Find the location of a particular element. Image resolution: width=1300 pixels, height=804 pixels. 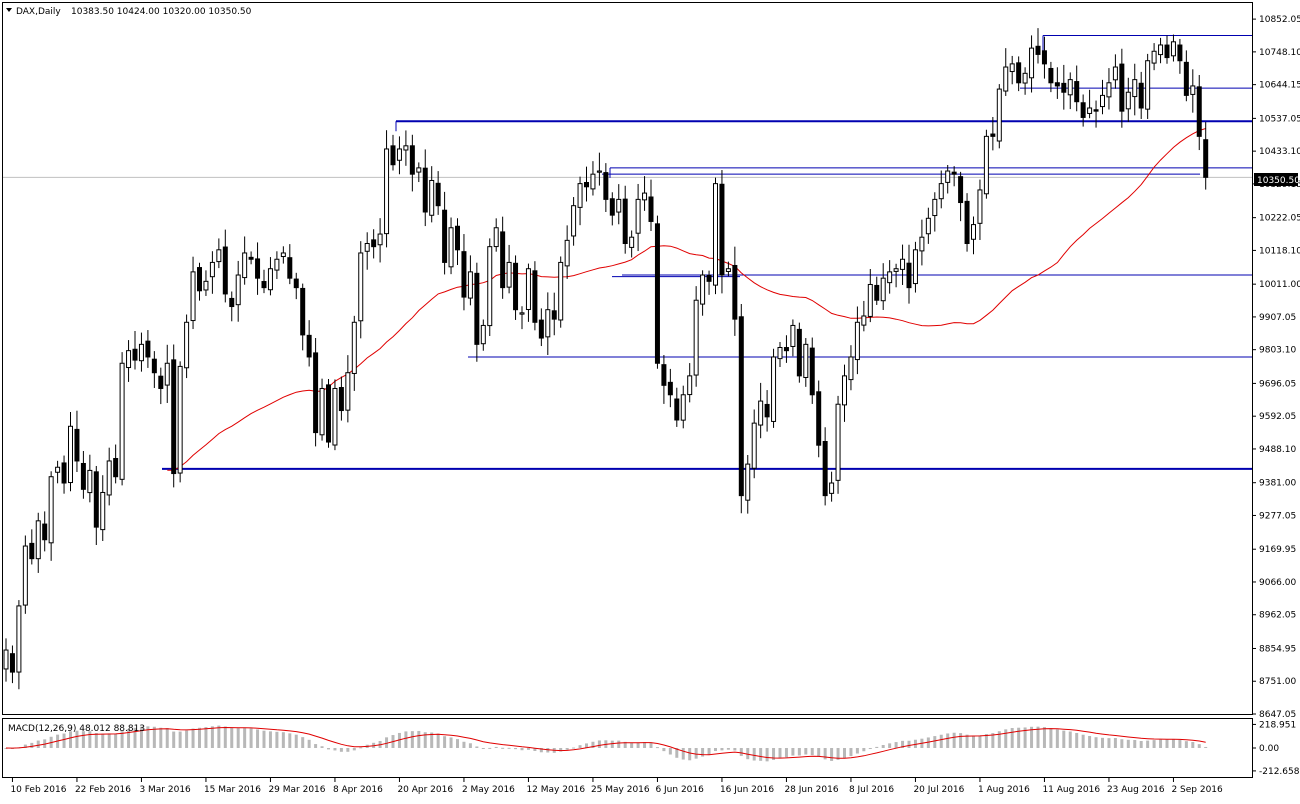

last-price-marker: 10350.50 is located at coordinates (1277, 179).